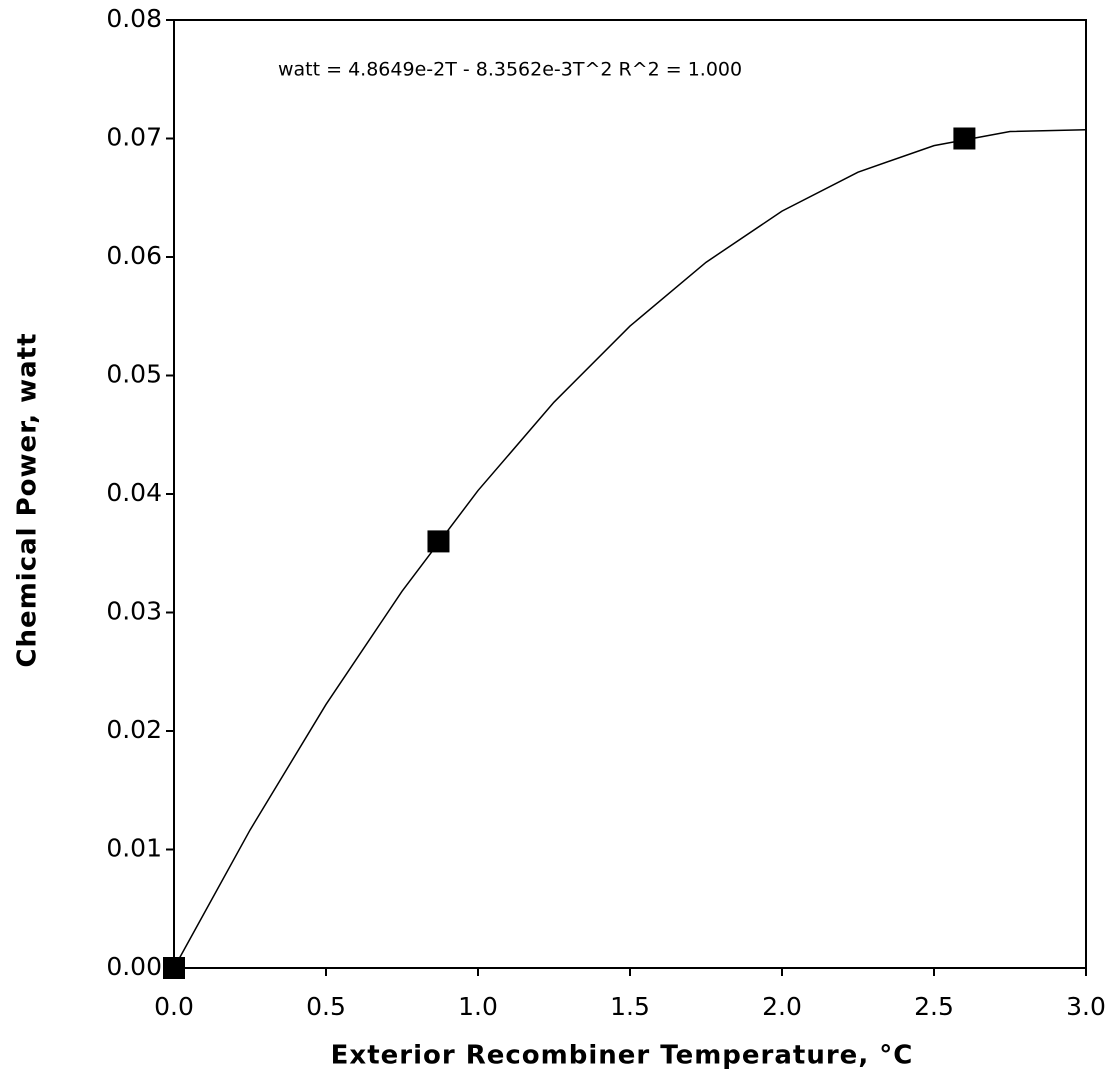 The width and height of the screenshot is (1115, 1076). Describe the element at coordinates (134, 848) in the screenshot. I see `y-tick-label: 0.01` at that location.